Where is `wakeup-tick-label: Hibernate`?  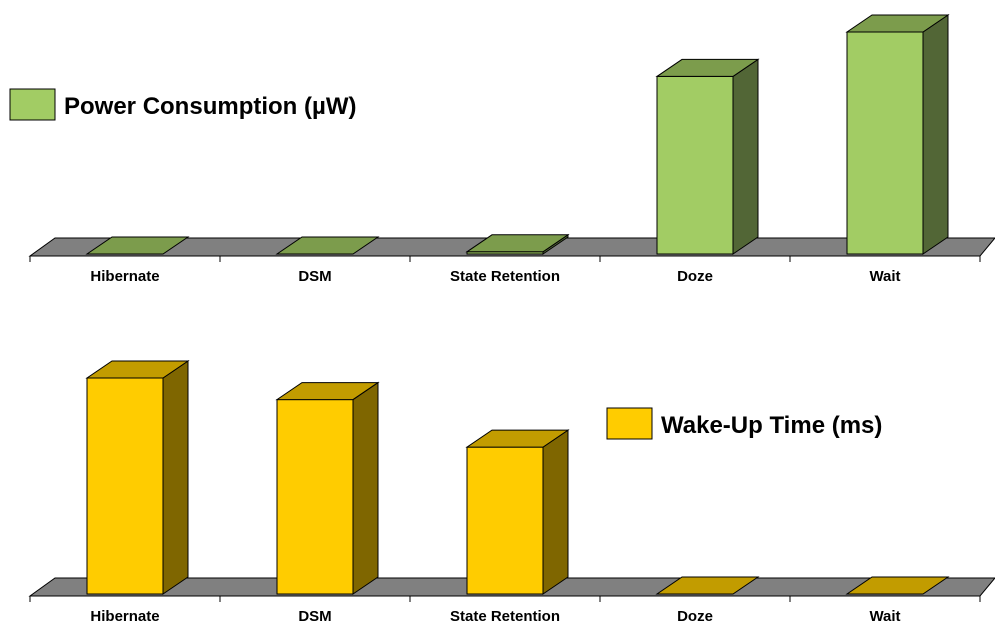 wakeup-tick-label: Hibernate is located at coordinates (124, 616).